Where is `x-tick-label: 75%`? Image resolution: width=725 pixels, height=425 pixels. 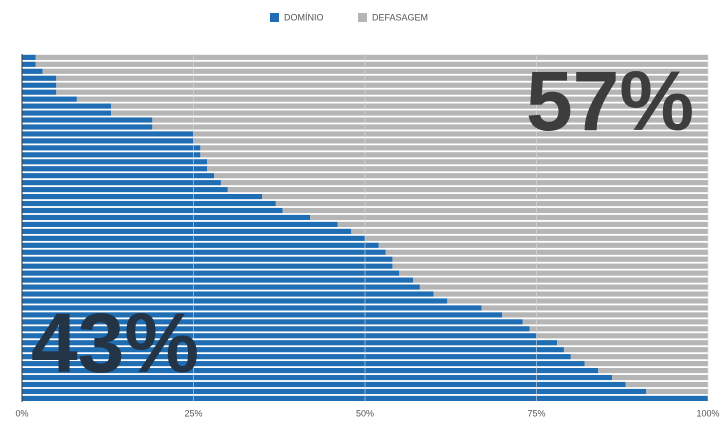 x-tick-label: 75% is located at coordinates (536, 413).